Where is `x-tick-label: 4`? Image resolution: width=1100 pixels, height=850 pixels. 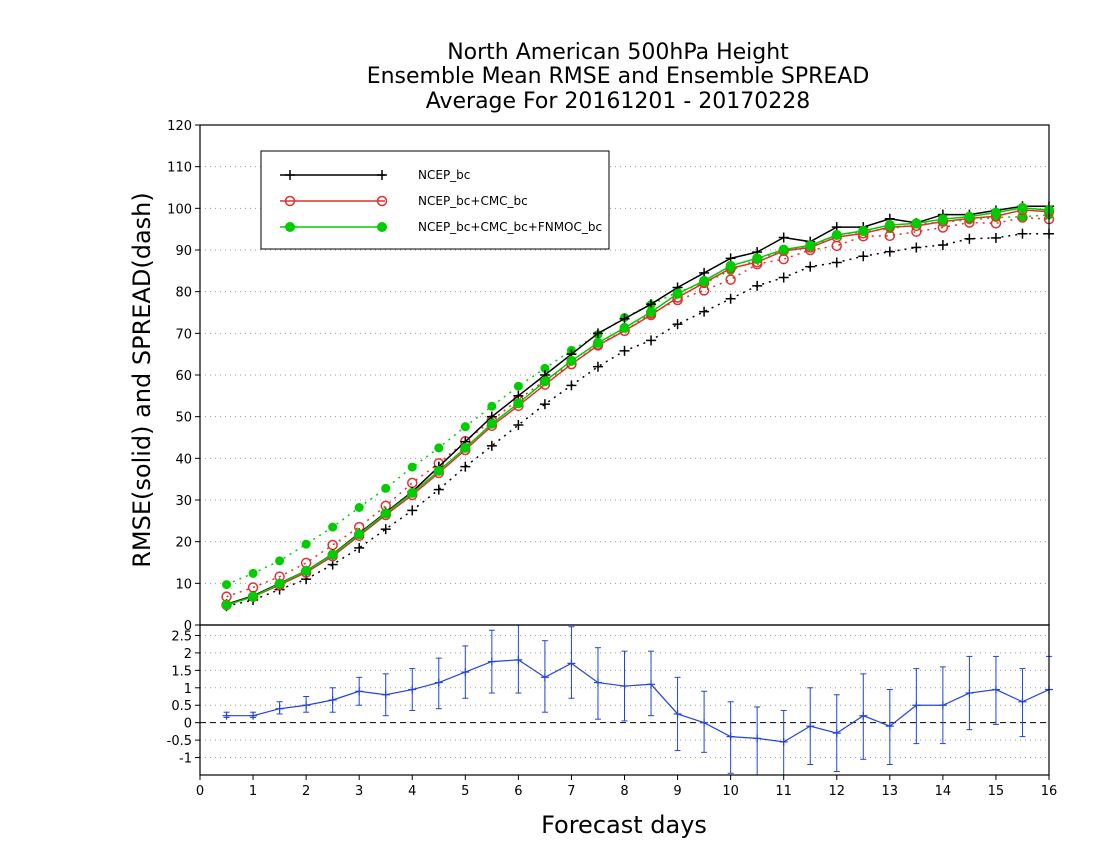
x-tick-label: 4 is located at coordinates (412, 791).